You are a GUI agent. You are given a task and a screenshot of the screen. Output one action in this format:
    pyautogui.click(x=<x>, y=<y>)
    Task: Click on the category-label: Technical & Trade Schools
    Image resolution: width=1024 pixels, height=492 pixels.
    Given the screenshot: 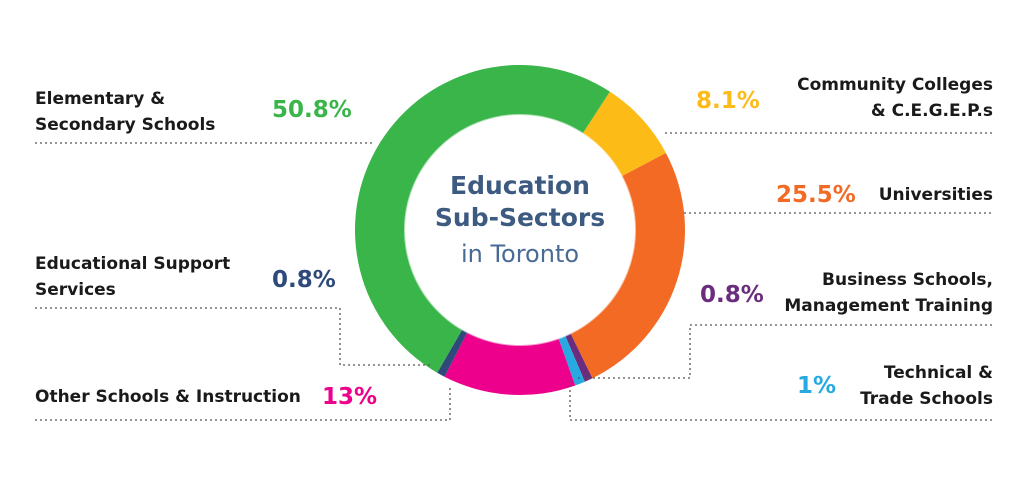 What is the action you would take?
    pyautogui.click(x=926, y=386)
    